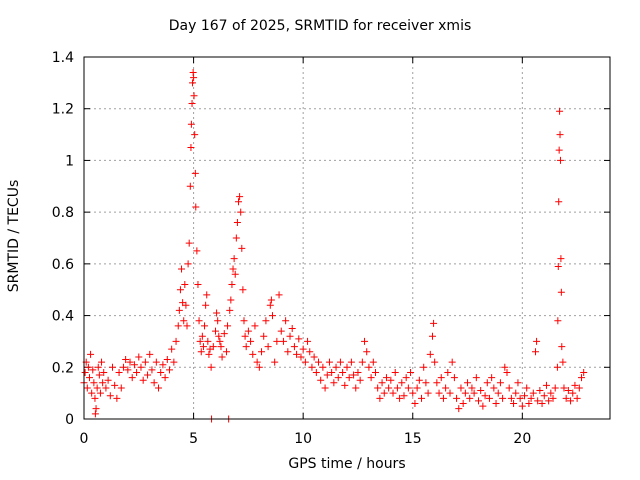 This screenshot has width=640, height=480. I want to click on y-tick-label: 1.4, so click(63, 58).